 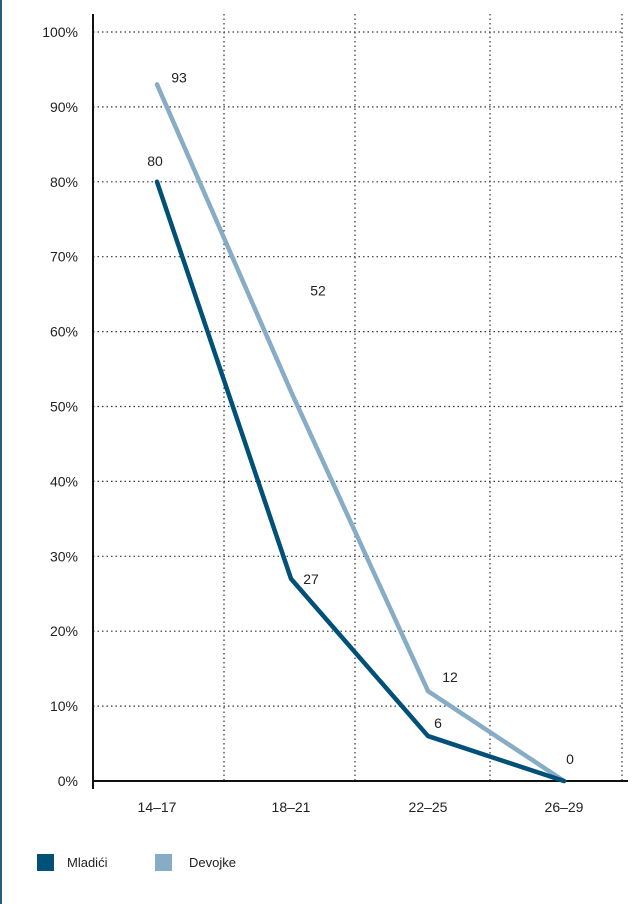 What do you see at coordinates (564, 807) in the screenshot?
I see `x-tick-label: 26–29` at bounding box center [564, 807].